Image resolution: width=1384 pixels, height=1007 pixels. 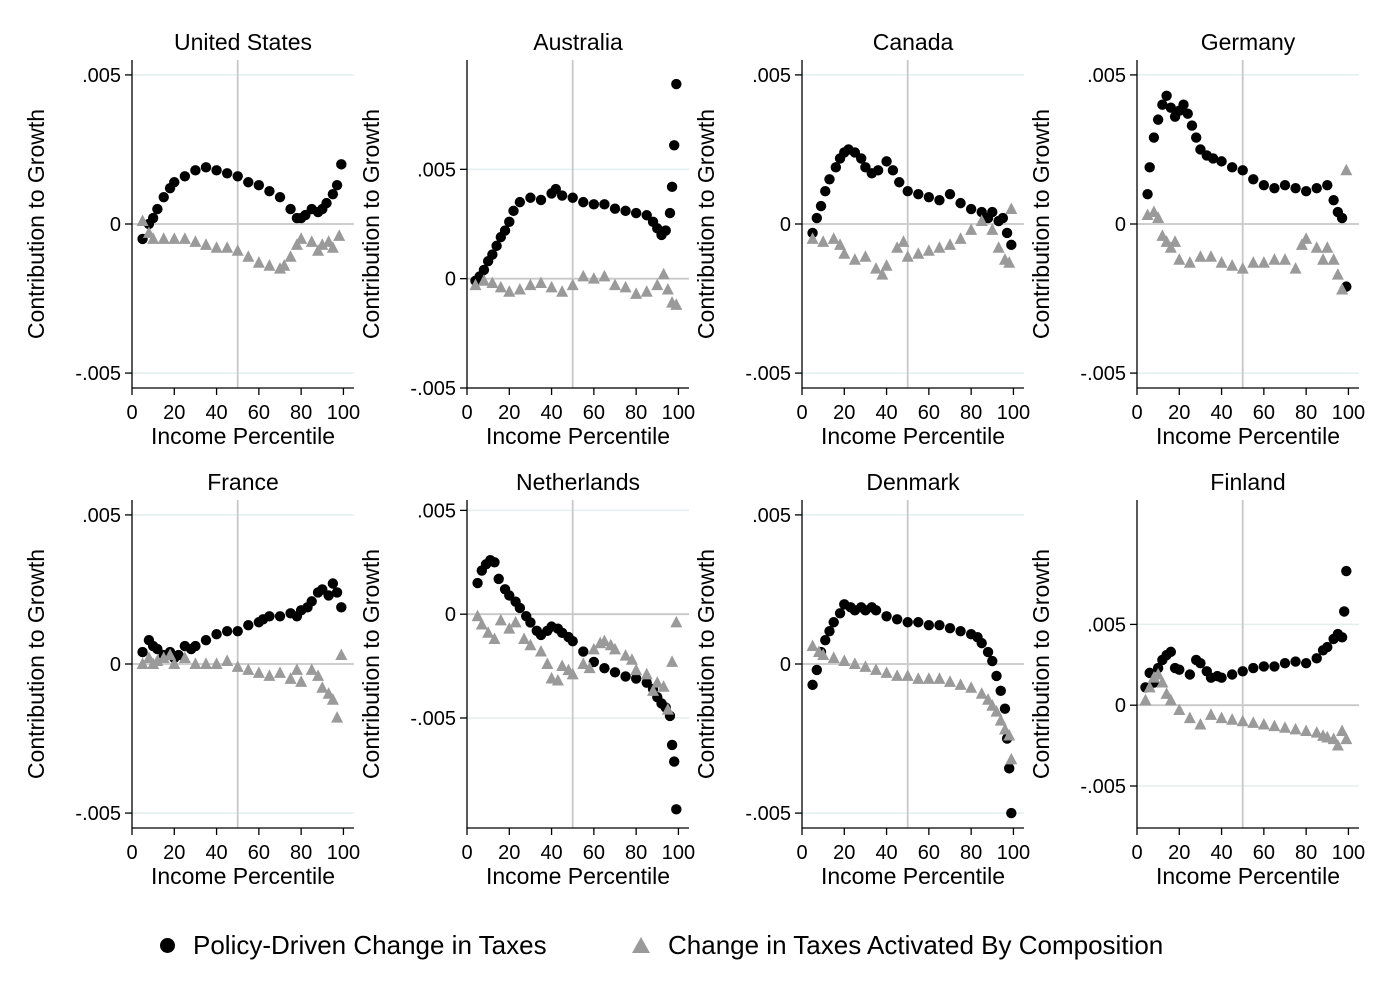 I want to click on legend-item-policy: Policy-Driven Change in Taxes, so click(x=353, y=945).